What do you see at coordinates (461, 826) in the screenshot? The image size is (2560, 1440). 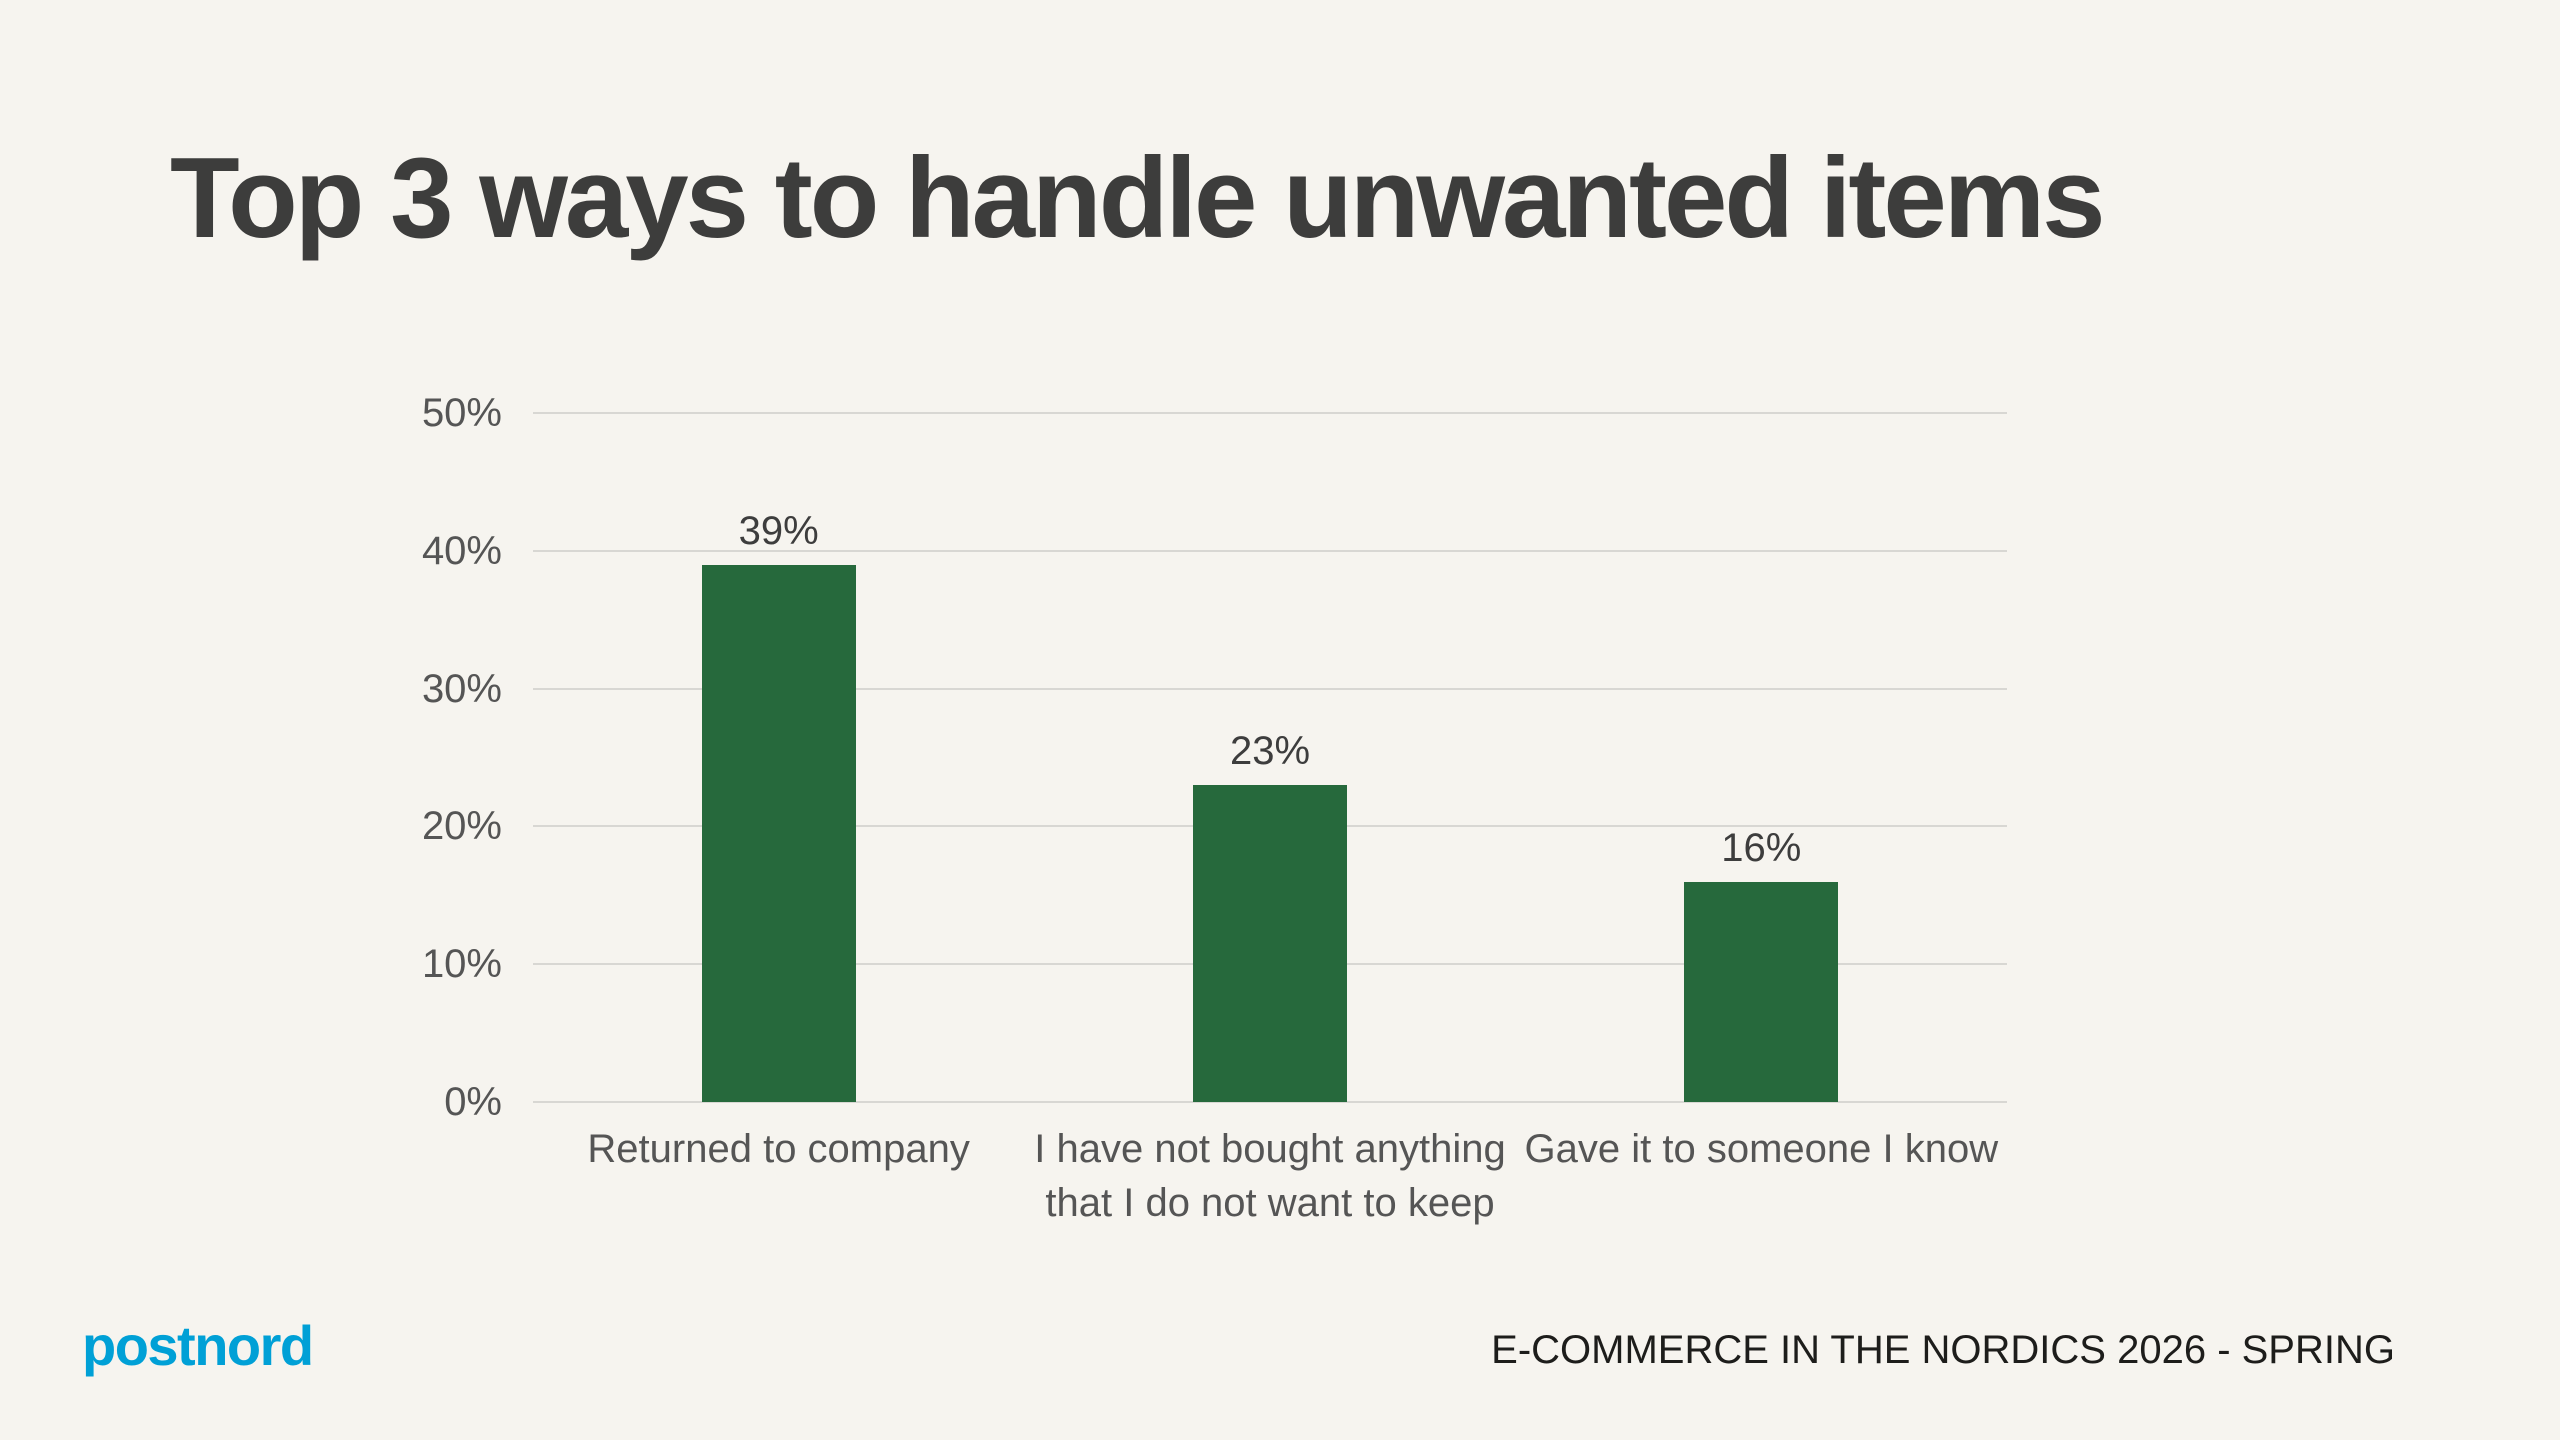 I see `y-axis-tick-label: 20%` at bounding box center [461, 826].